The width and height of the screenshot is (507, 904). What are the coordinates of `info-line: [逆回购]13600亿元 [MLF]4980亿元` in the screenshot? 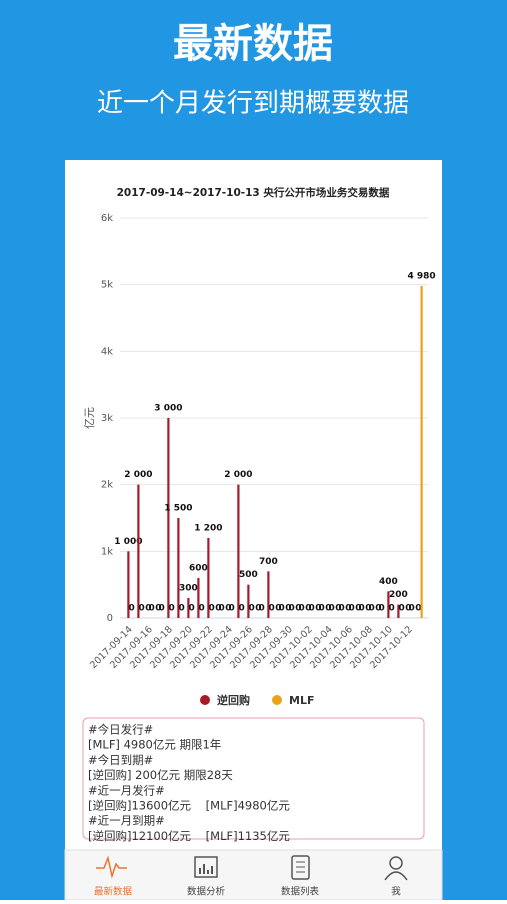 It's located at (189, 806).